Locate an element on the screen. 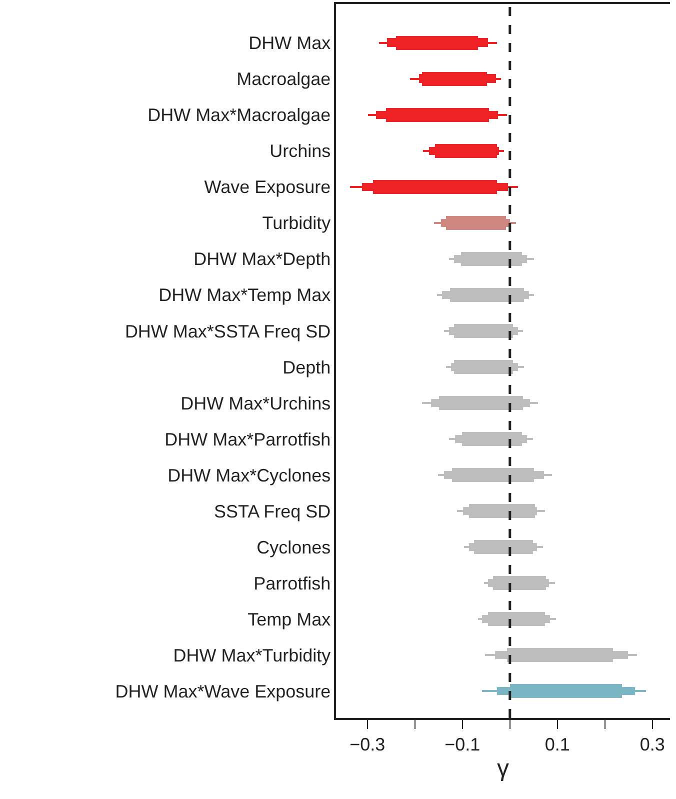 The width and height of the screenshot is (676, 799). y-tick-label: DHW Max*Temp Max is located at coordinates (244, 295).